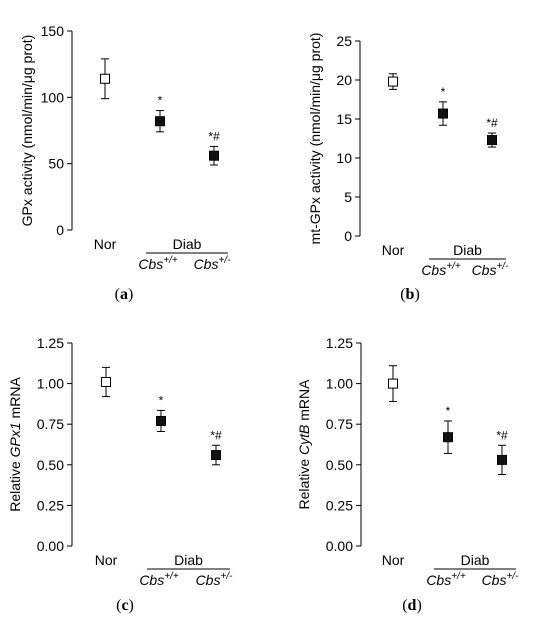 This screenshot has height=634, width=550. I want to click on y-tick-label: 1.25, so click(339, 343).